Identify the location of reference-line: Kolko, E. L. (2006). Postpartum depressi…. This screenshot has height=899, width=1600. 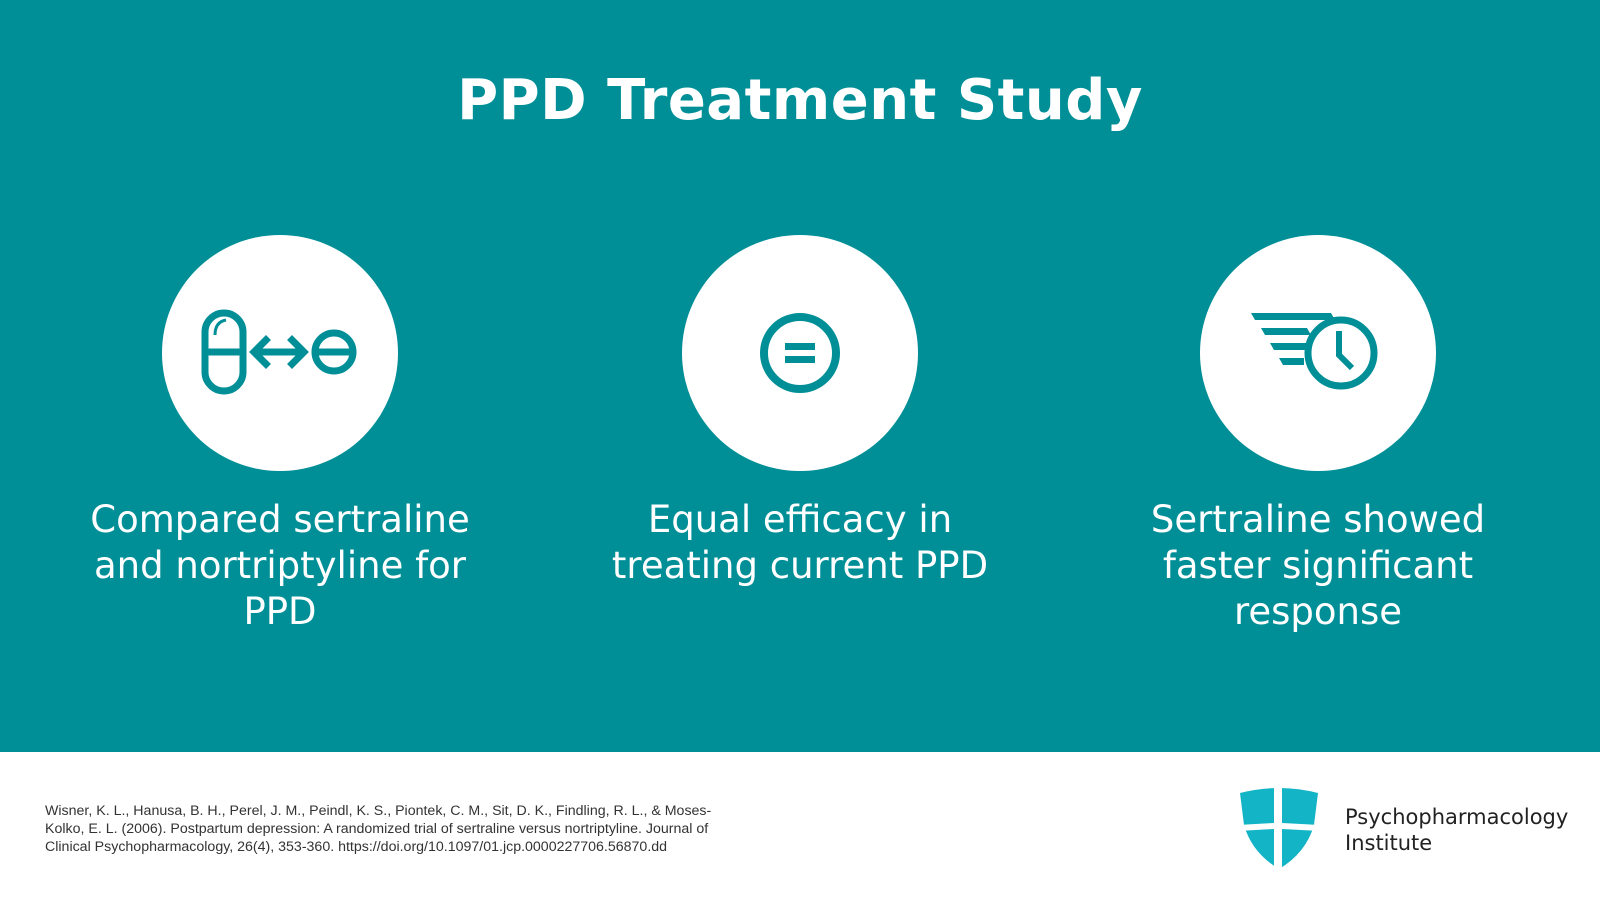
(377, 829).